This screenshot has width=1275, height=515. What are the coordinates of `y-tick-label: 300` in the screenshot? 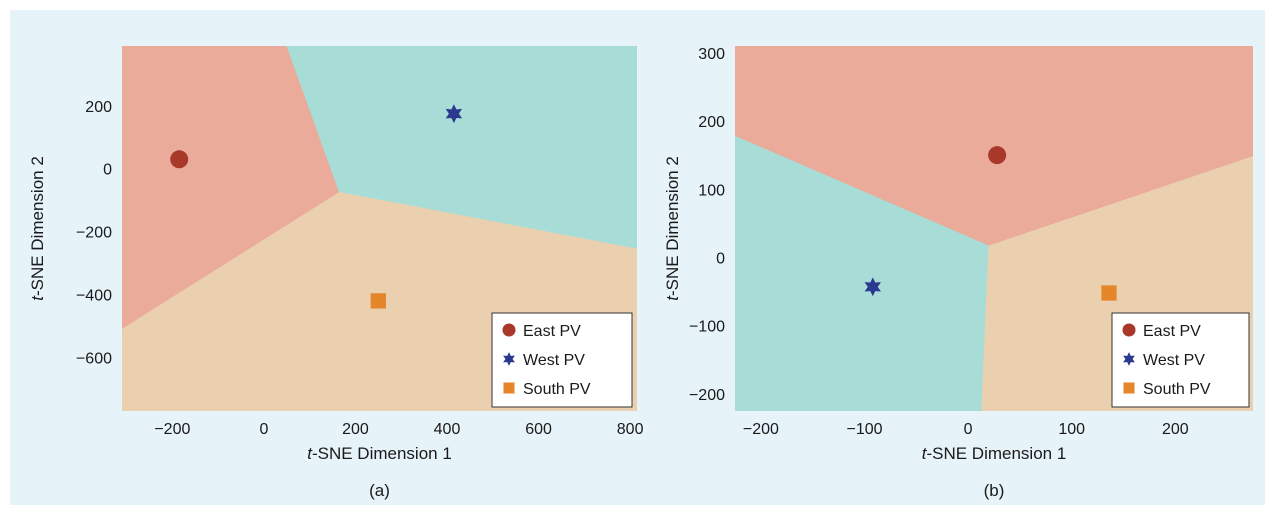 It's located at (711, 54).